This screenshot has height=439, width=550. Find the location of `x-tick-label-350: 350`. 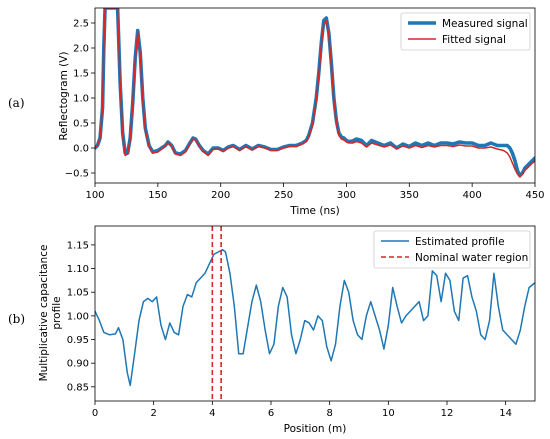

x-tick-label-350: 350 is located at coordinates (409, 195).